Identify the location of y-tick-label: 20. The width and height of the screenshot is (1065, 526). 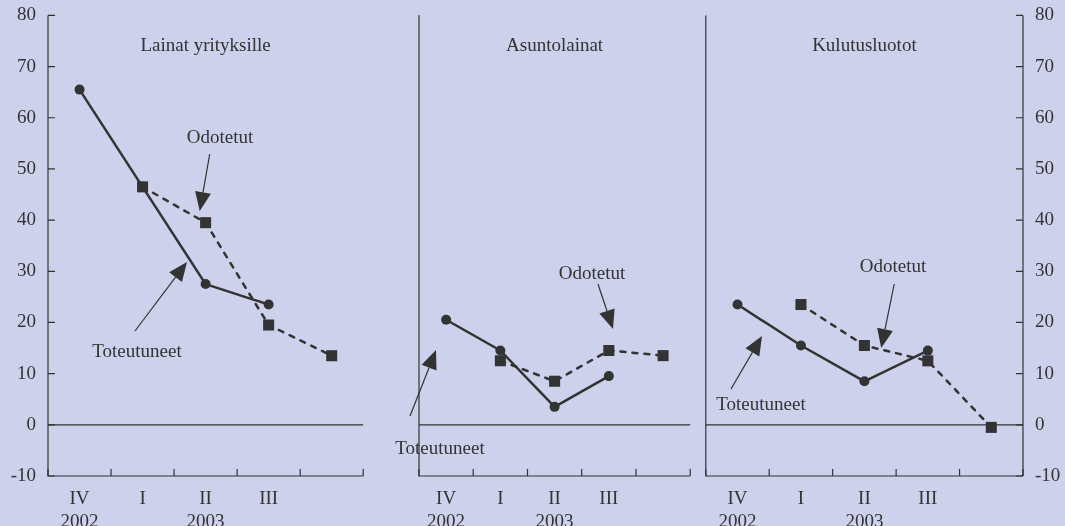
(26, 321).